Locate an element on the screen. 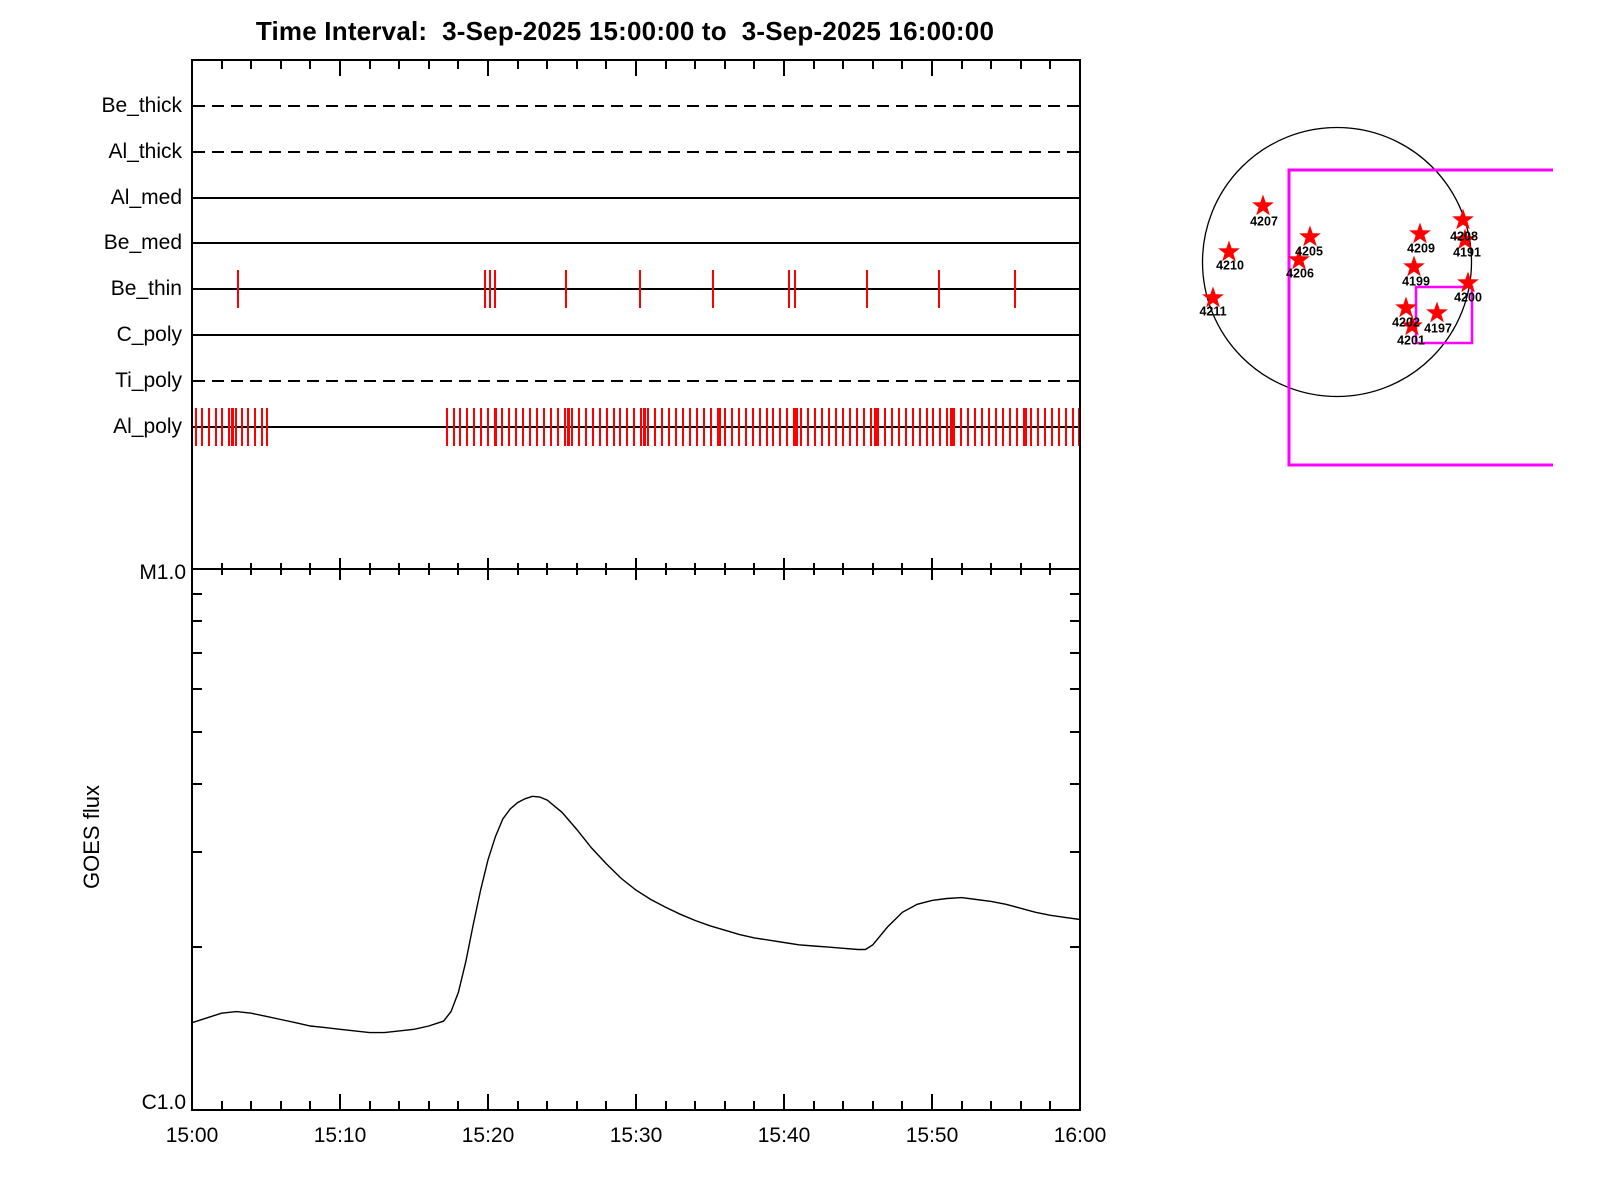 The width and height of the screenshot is (1600, 1200). time-label-15:30: 15:30 is located at coordinates (636, 1135).